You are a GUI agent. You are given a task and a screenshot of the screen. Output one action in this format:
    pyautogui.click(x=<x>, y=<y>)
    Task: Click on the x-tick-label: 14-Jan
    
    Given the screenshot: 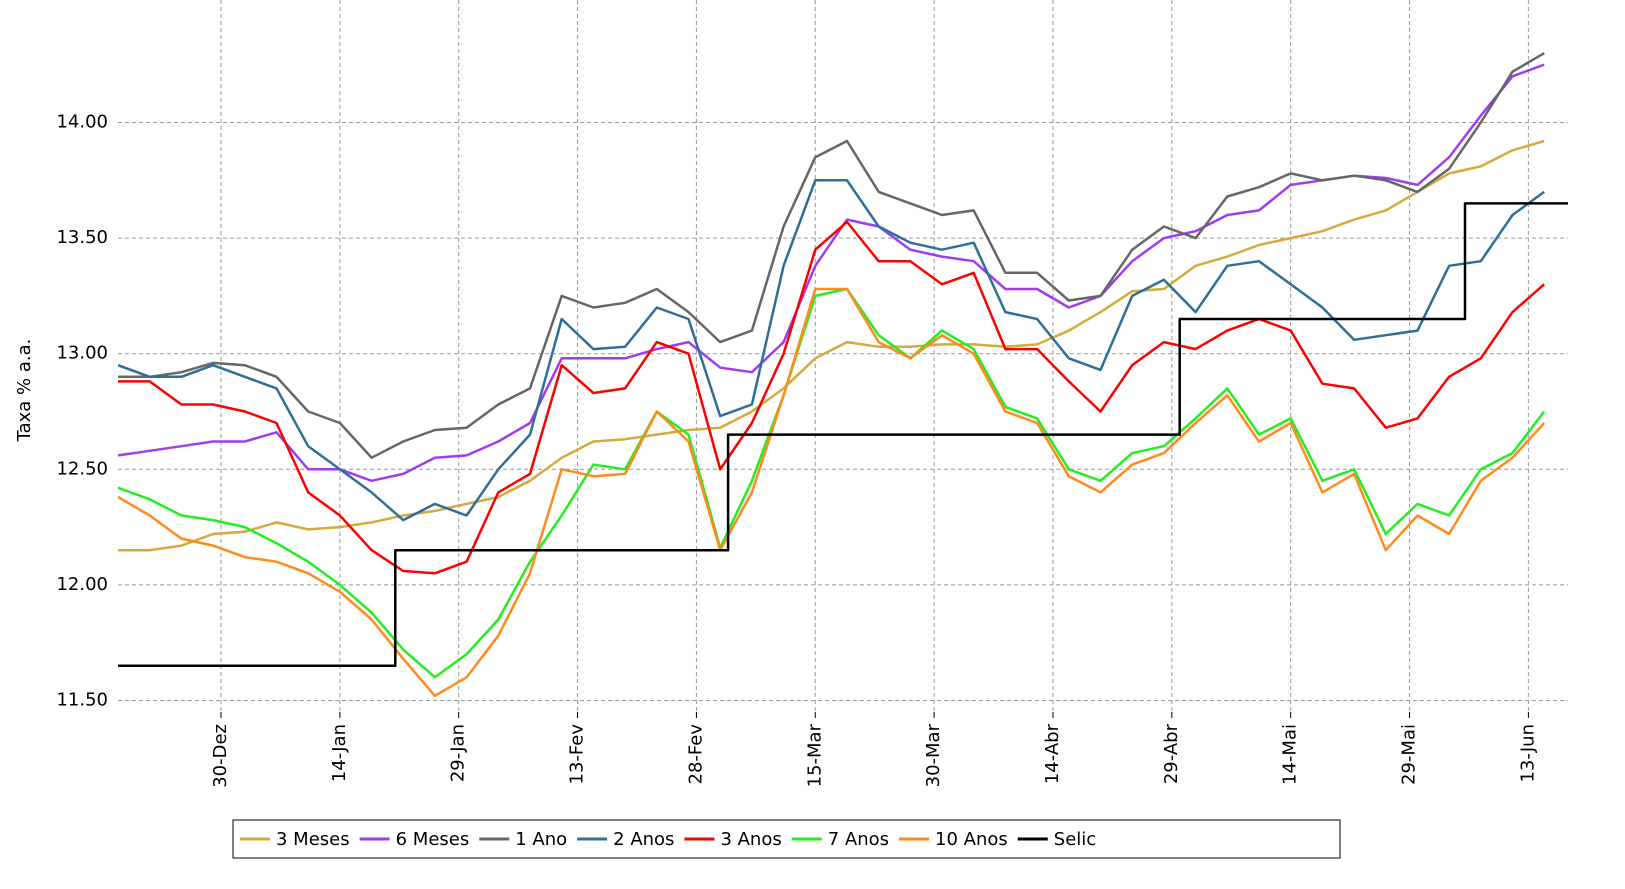 What is the action you would take?
    pyautogui.click(x=339, y=753)
    